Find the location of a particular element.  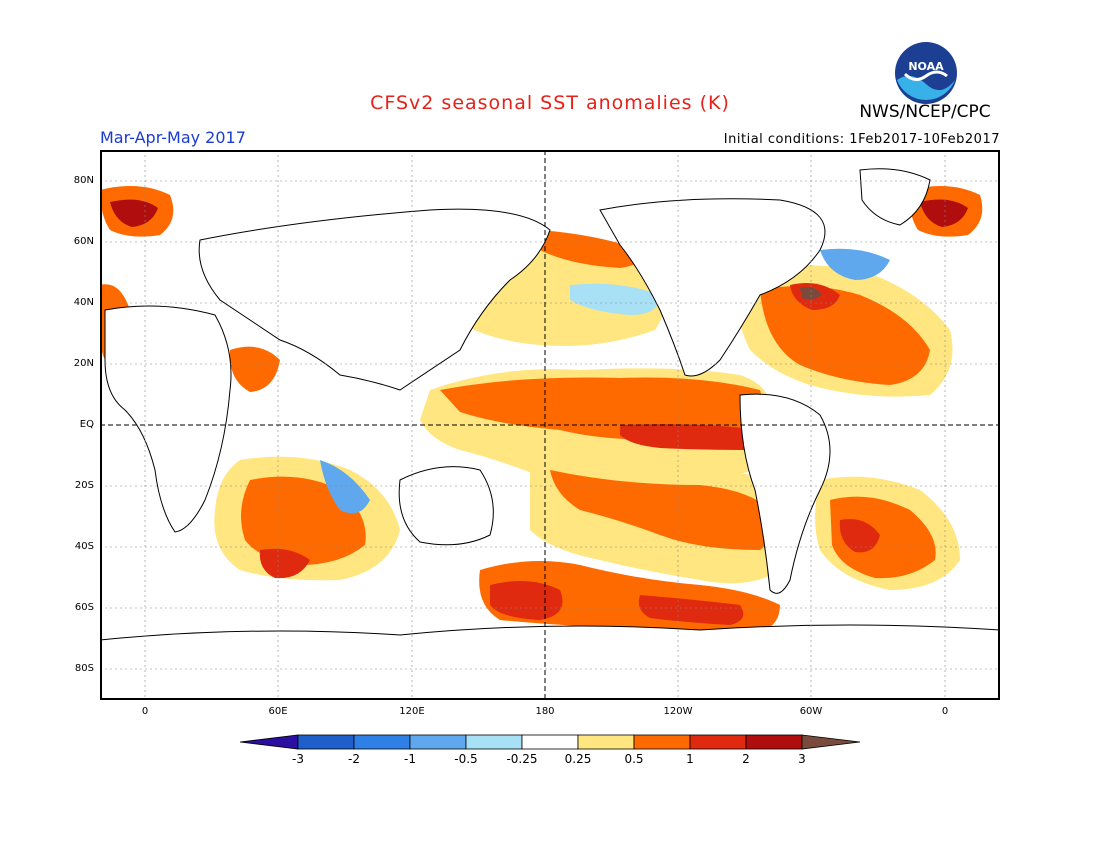

colorbar-tick-label: 2 is located at coordinates (746, 759).